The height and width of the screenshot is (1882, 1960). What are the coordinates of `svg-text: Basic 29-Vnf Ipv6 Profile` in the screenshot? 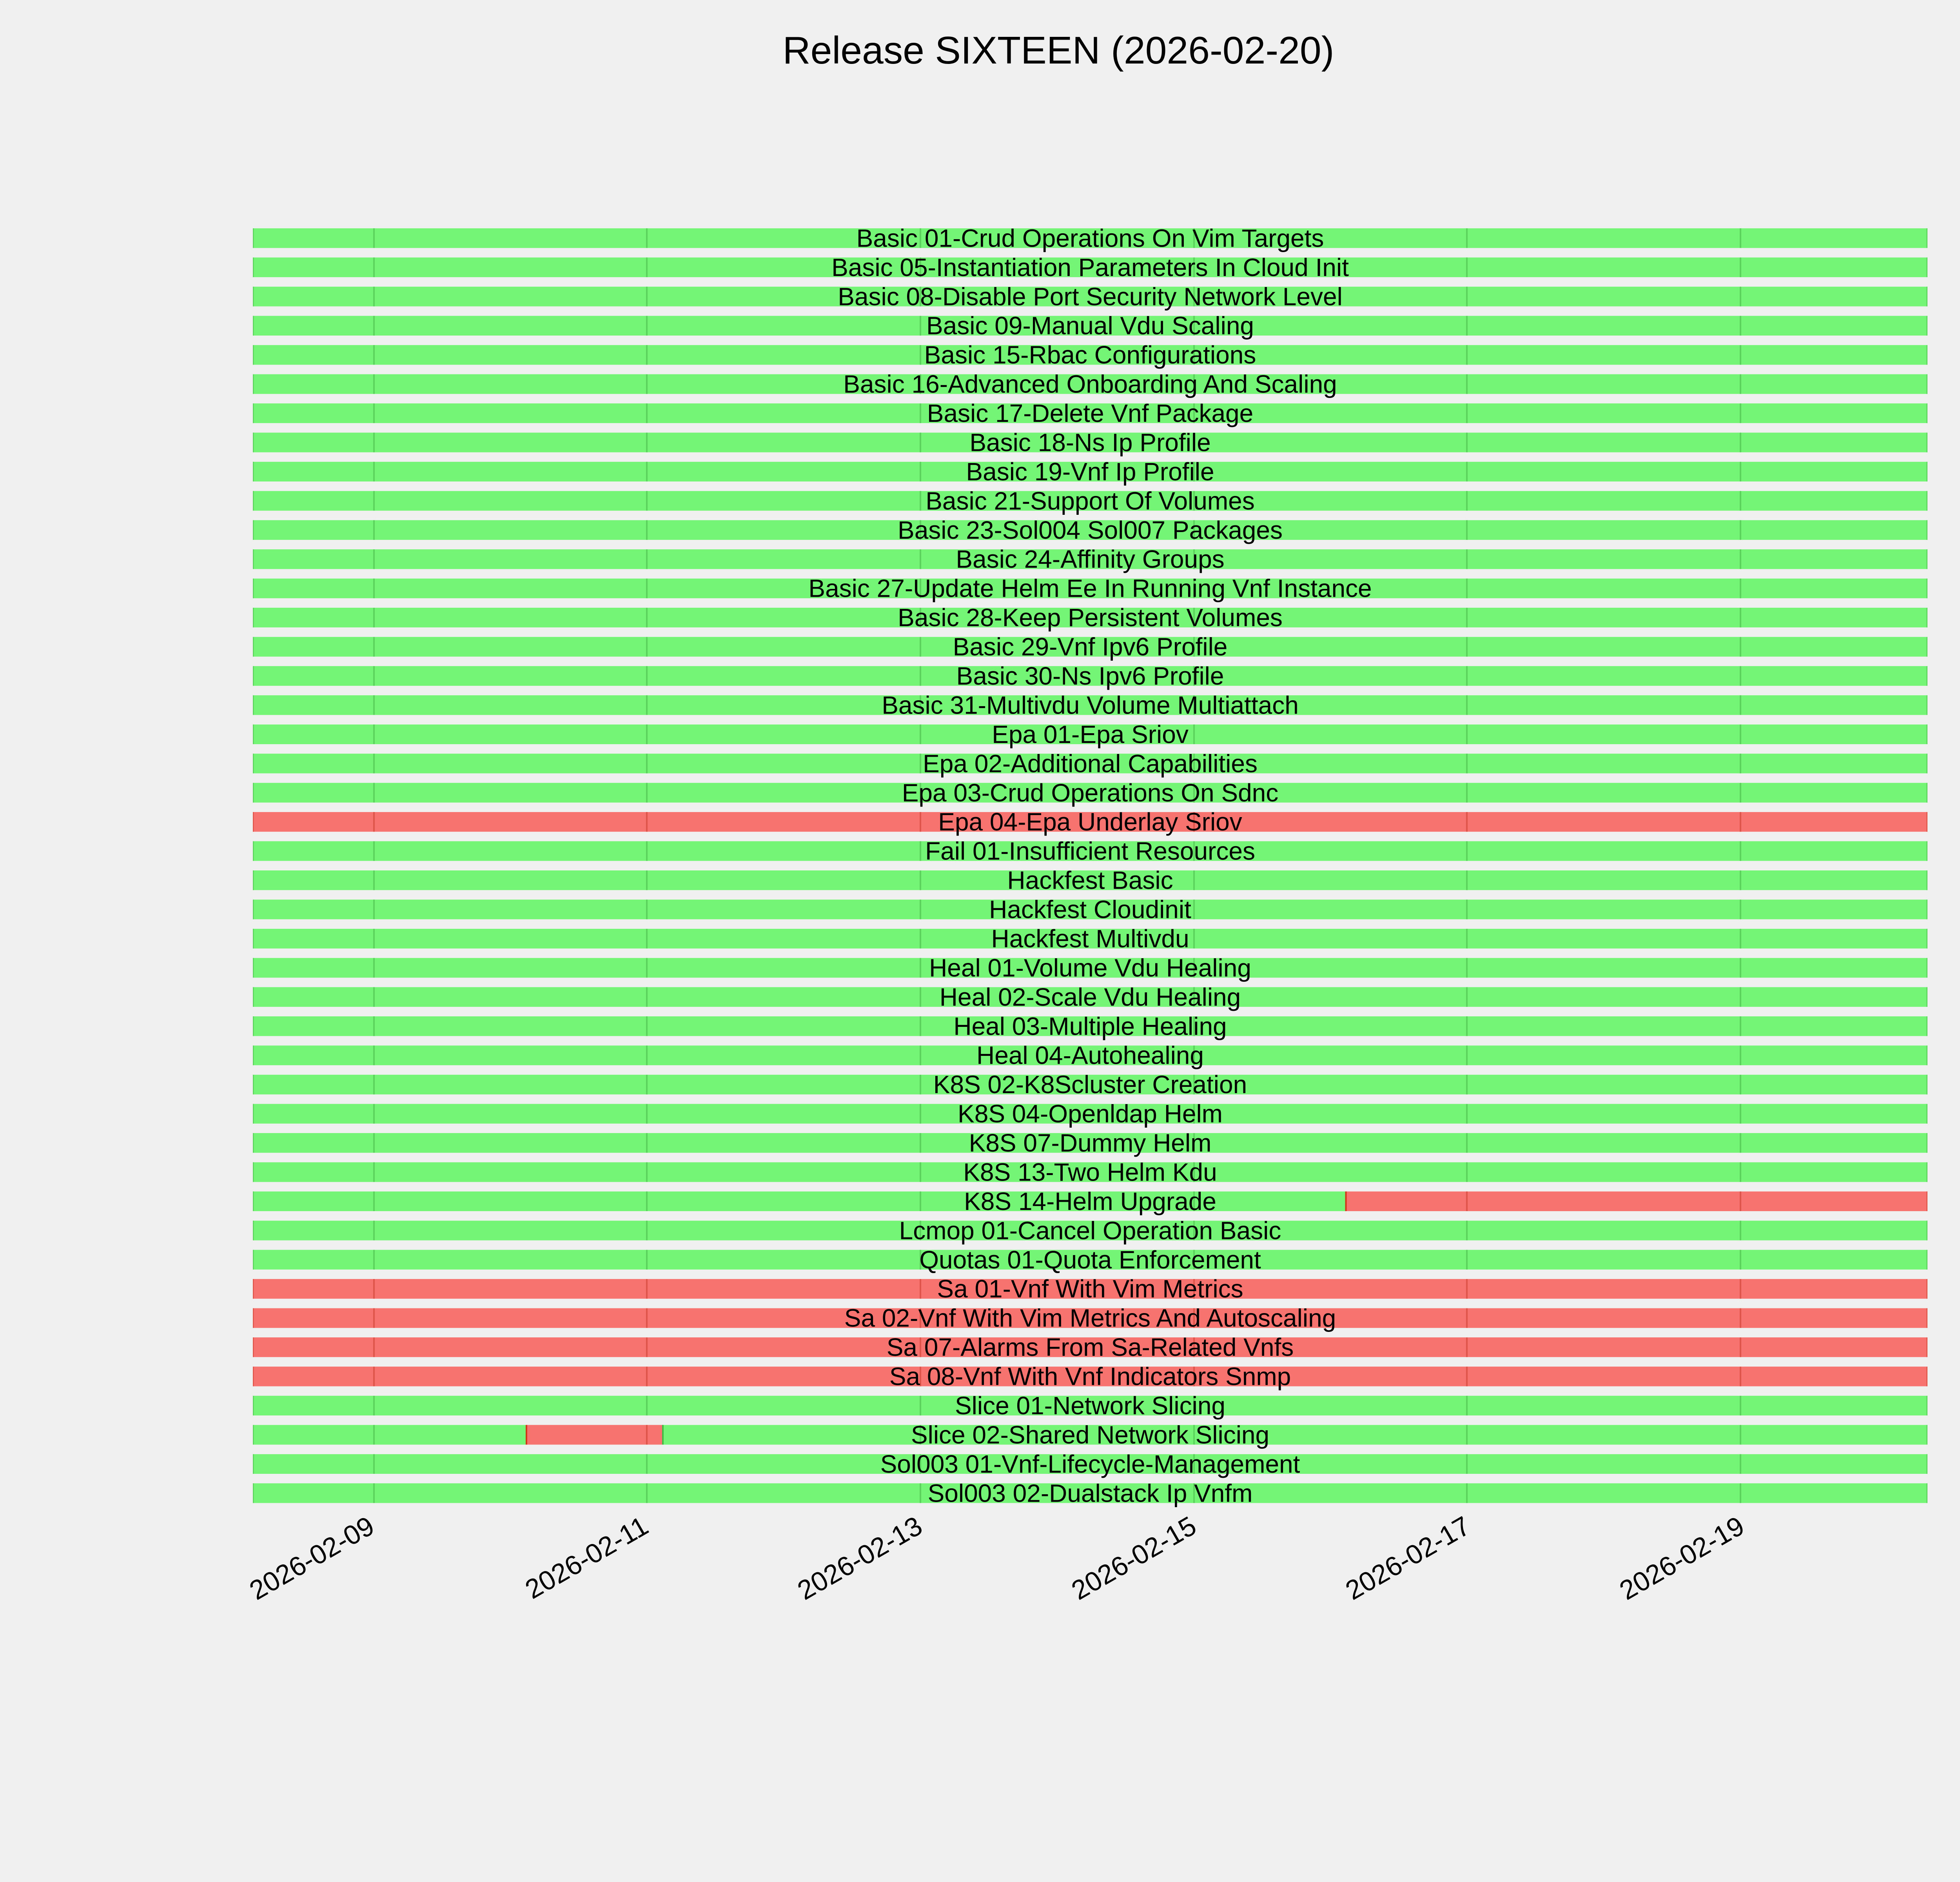 It's located at (1090, 647).